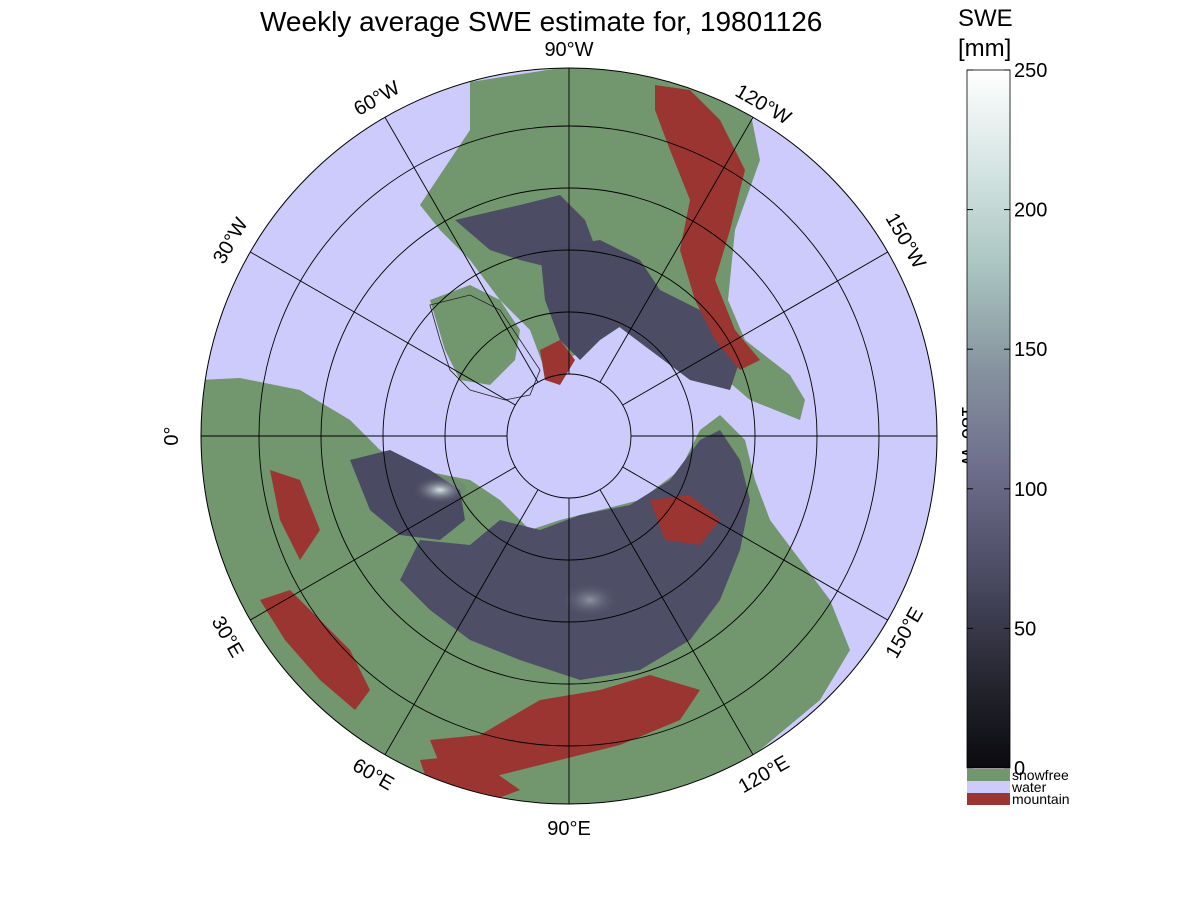 The image size is (1201, 901). Describe the element at coordinates (407, 495) in the screenshot. I see `snow-region-scandinavia` at that location.